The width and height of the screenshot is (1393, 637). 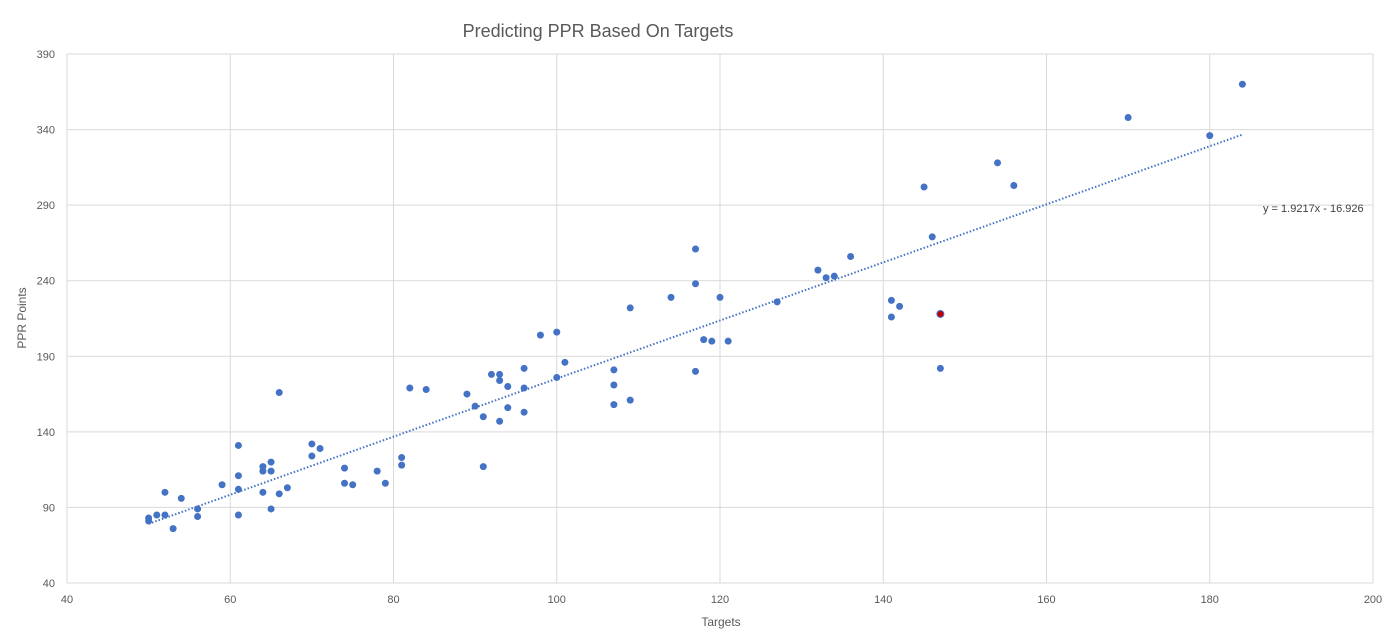 What do you see at coordinates (49, 508) in the screenshot?
I see `y-tick-label: 90` at bounding box center [49, 508].